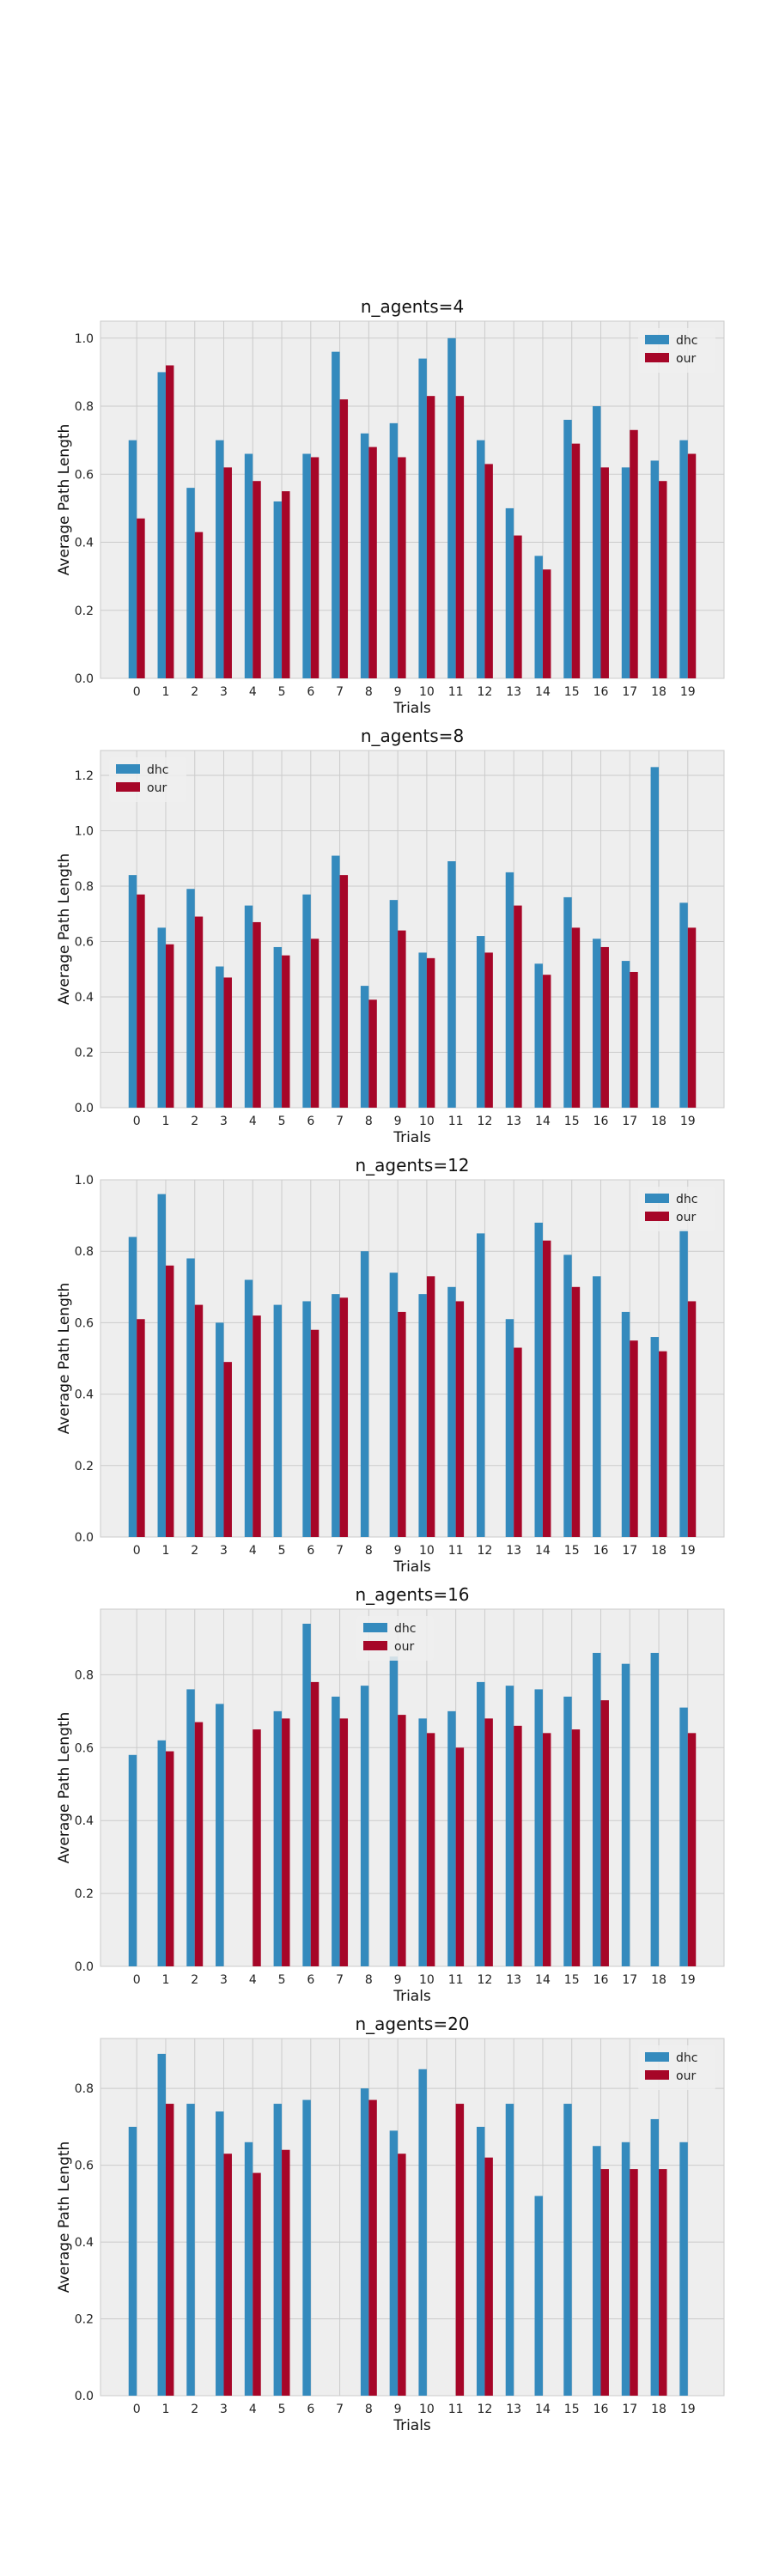 This screenshot has width=773, height=2576. What do you see at coordinates (375, 1645) in the screenshot?
I see `legend-swatch-our` at bounding box center [375, 1645].